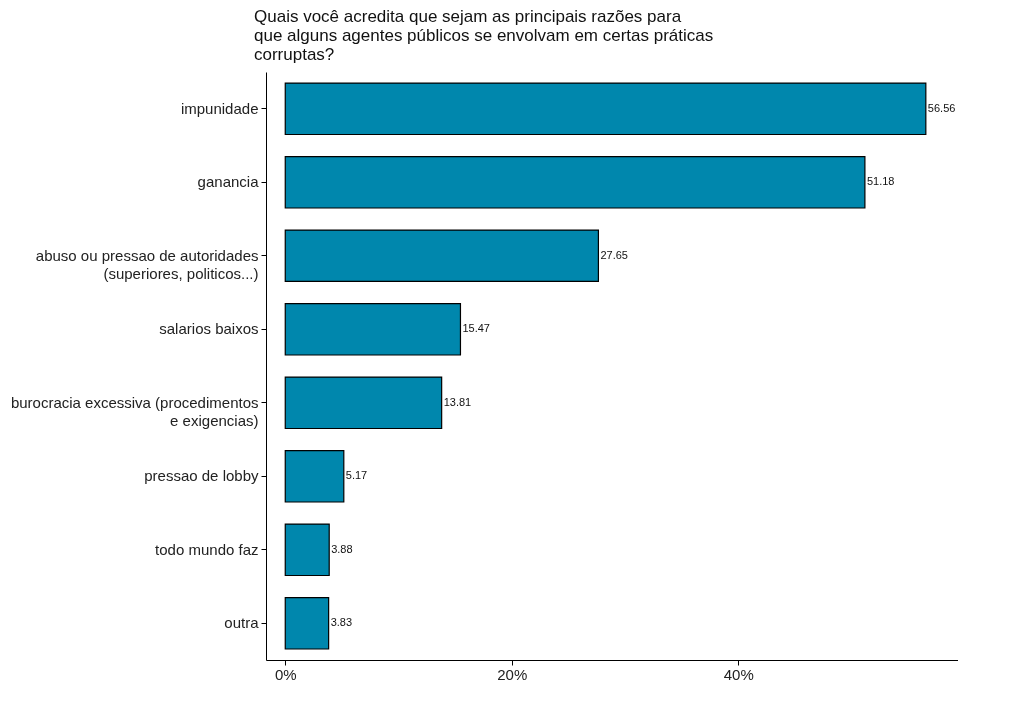 The width and height of the screenshot is (1013, 704). What do you see at coordinates (219, 108) in the screenshot?
I see `y-tick-label: impunidade` at bounding box center [219, 108].